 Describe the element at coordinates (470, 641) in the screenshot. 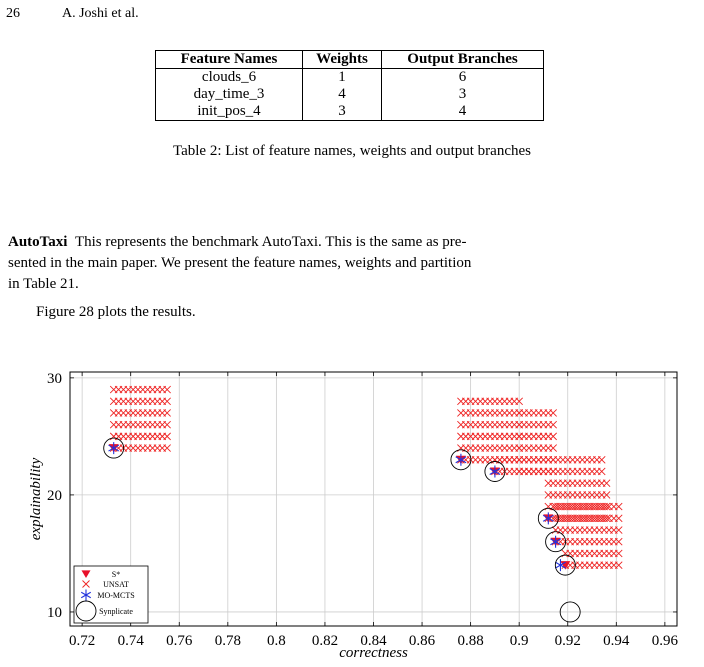

I see `x-tick-label: 0.88` at that location.